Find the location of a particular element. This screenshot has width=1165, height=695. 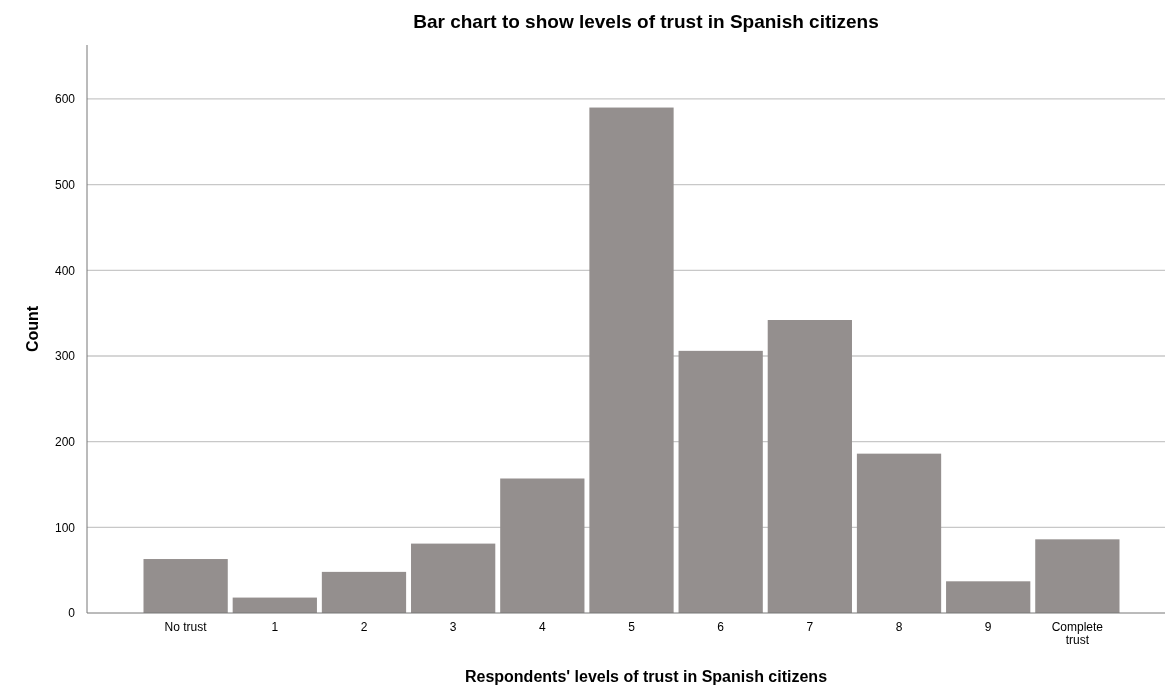

x-tick-label: 5 is located at coordinates (632, 627).